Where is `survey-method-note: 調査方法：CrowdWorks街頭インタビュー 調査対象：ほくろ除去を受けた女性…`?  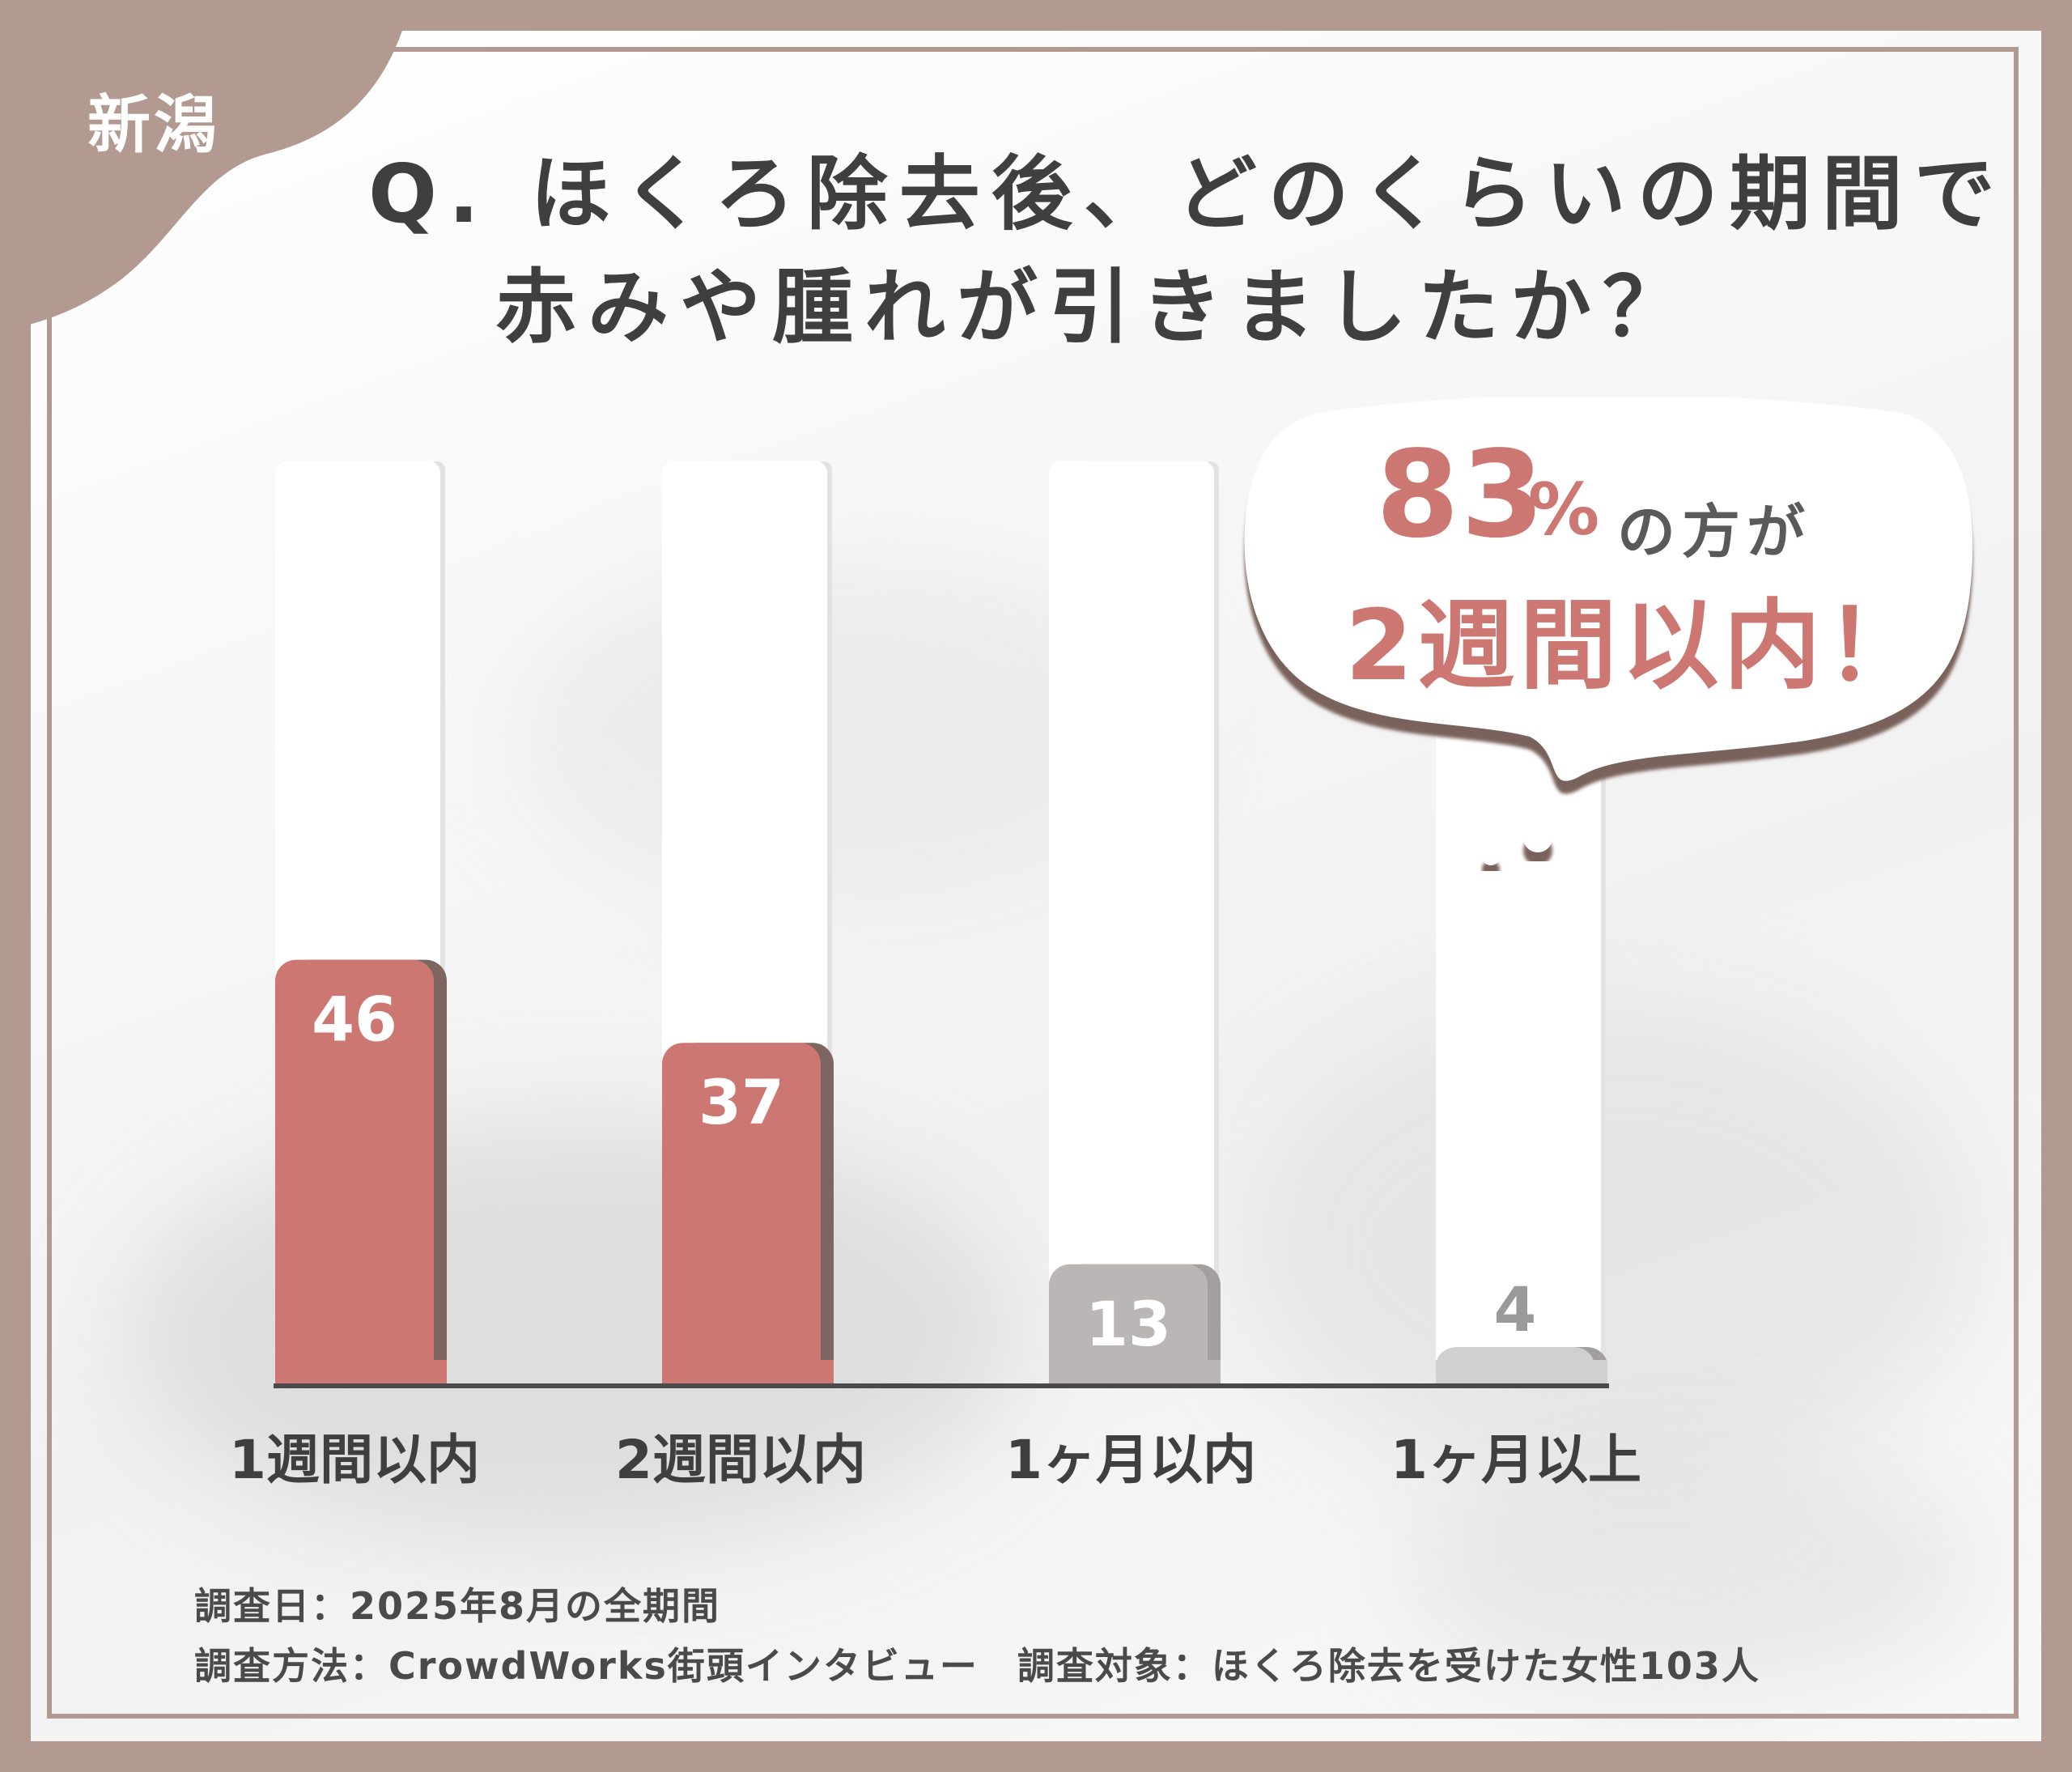 survey-method-note: 調査方法：CrowdWorks街頭インタビュー 調査対象：ほくろ除去を受けた女性… is located at coordinates (977, 1666).